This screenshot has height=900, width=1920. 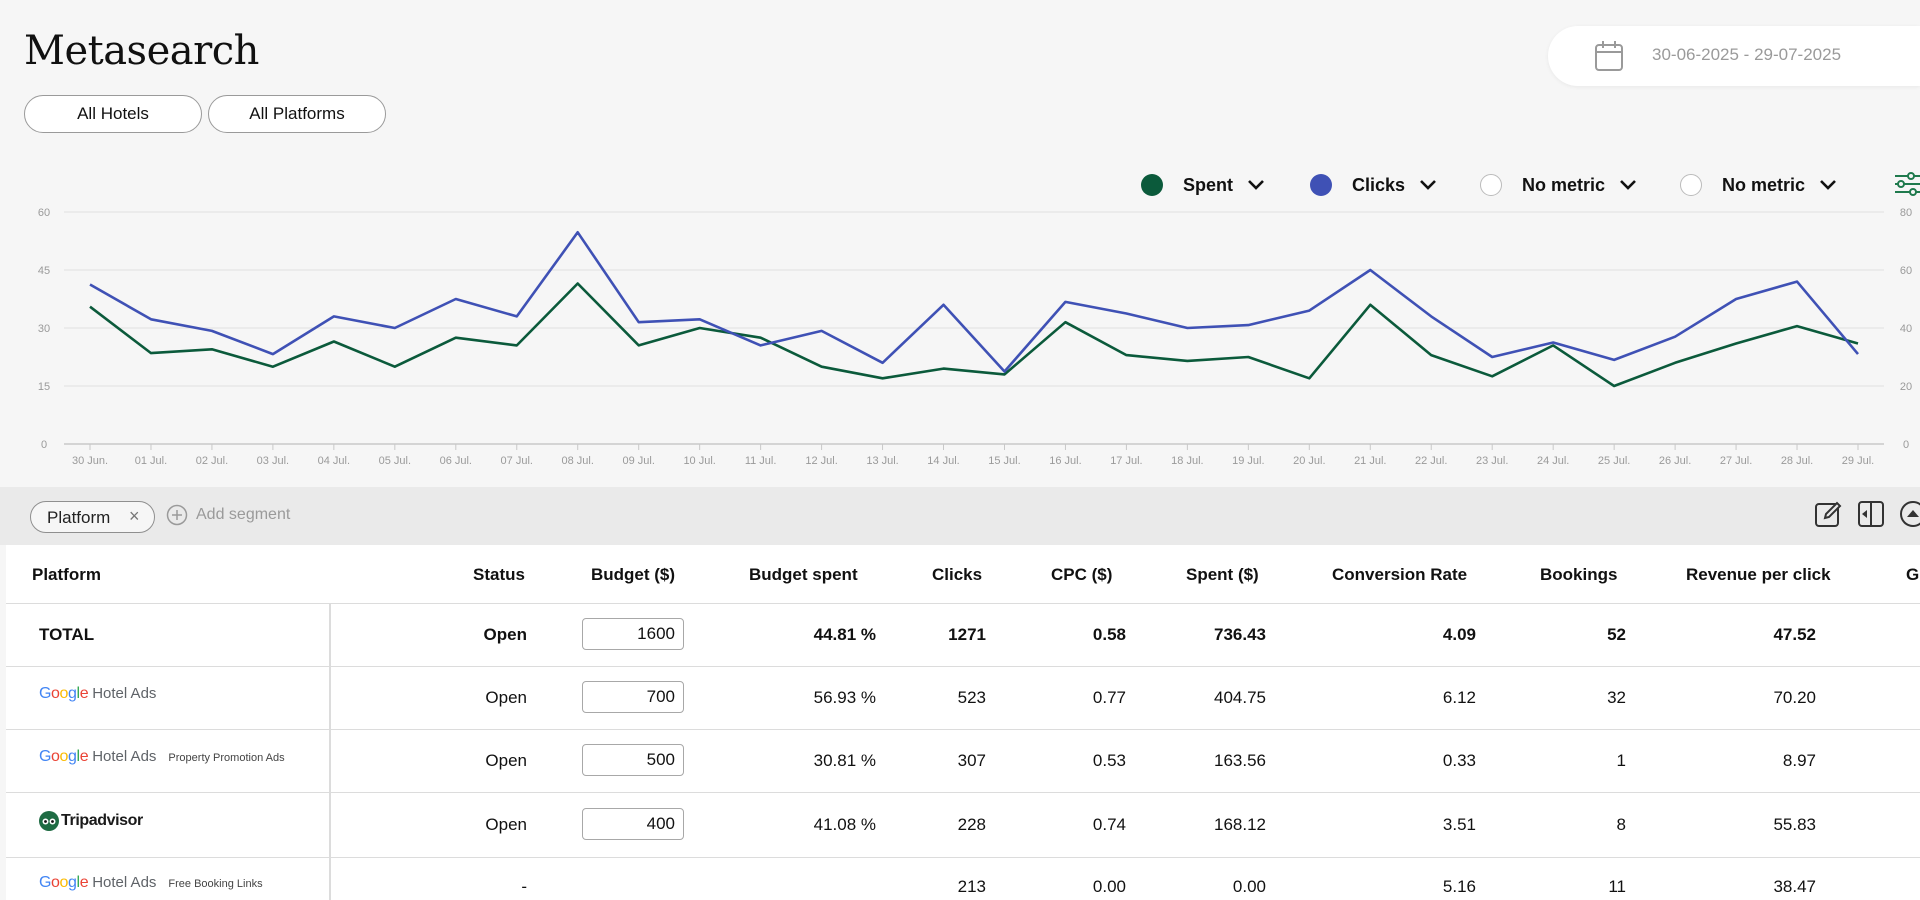 What do you see at coordinates (957, 574) in the screenshot?
I see `col-header-clicks: Clicks` at bounding box center [957, 574].